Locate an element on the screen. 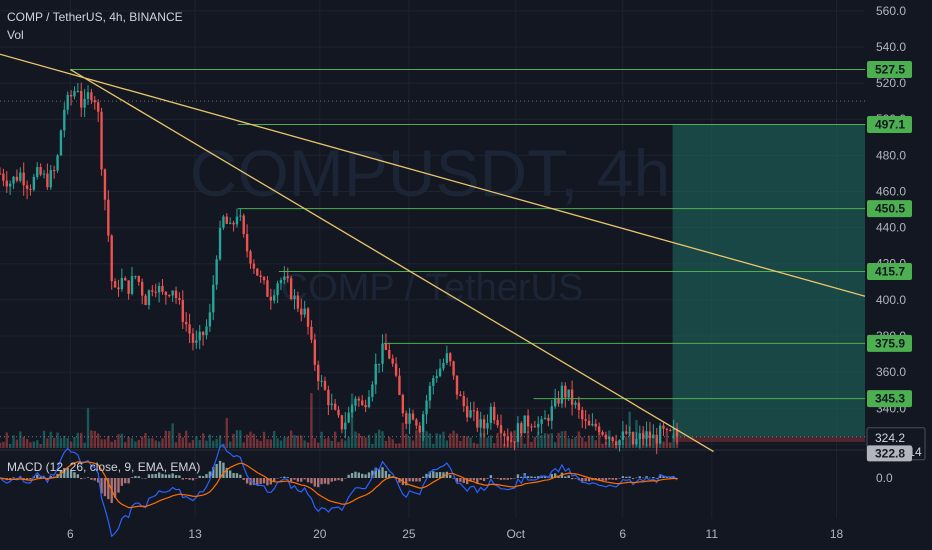 Image resolution: width=932 pixels, height=550 pixels. watermark-pair: COMP / TetherUS is located at coordinates (432, 288).